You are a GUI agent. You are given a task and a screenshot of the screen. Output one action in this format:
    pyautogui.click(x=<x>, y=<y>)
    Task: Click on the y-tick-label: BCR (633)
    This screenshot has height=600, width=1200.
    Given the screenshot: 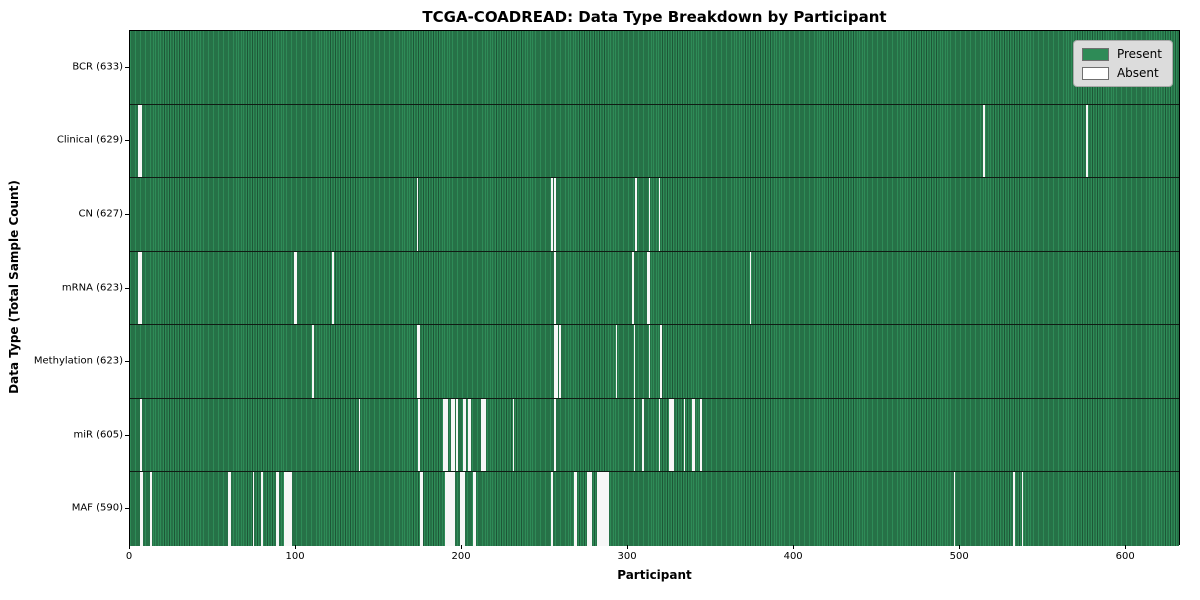 What is the action you would take?
    pyautogui.click(x=97, y=67)
    